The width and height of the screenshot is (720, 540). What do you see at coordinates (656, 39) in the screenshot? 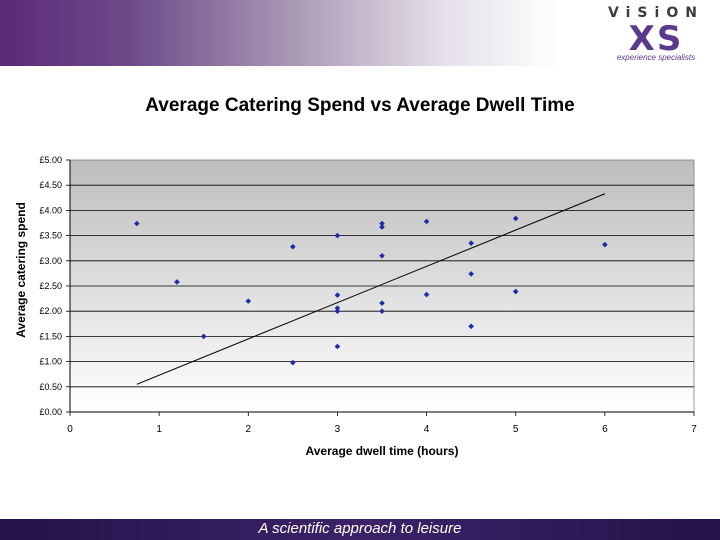
I see `logo-mark: XS` at bounding box center [656, 39].